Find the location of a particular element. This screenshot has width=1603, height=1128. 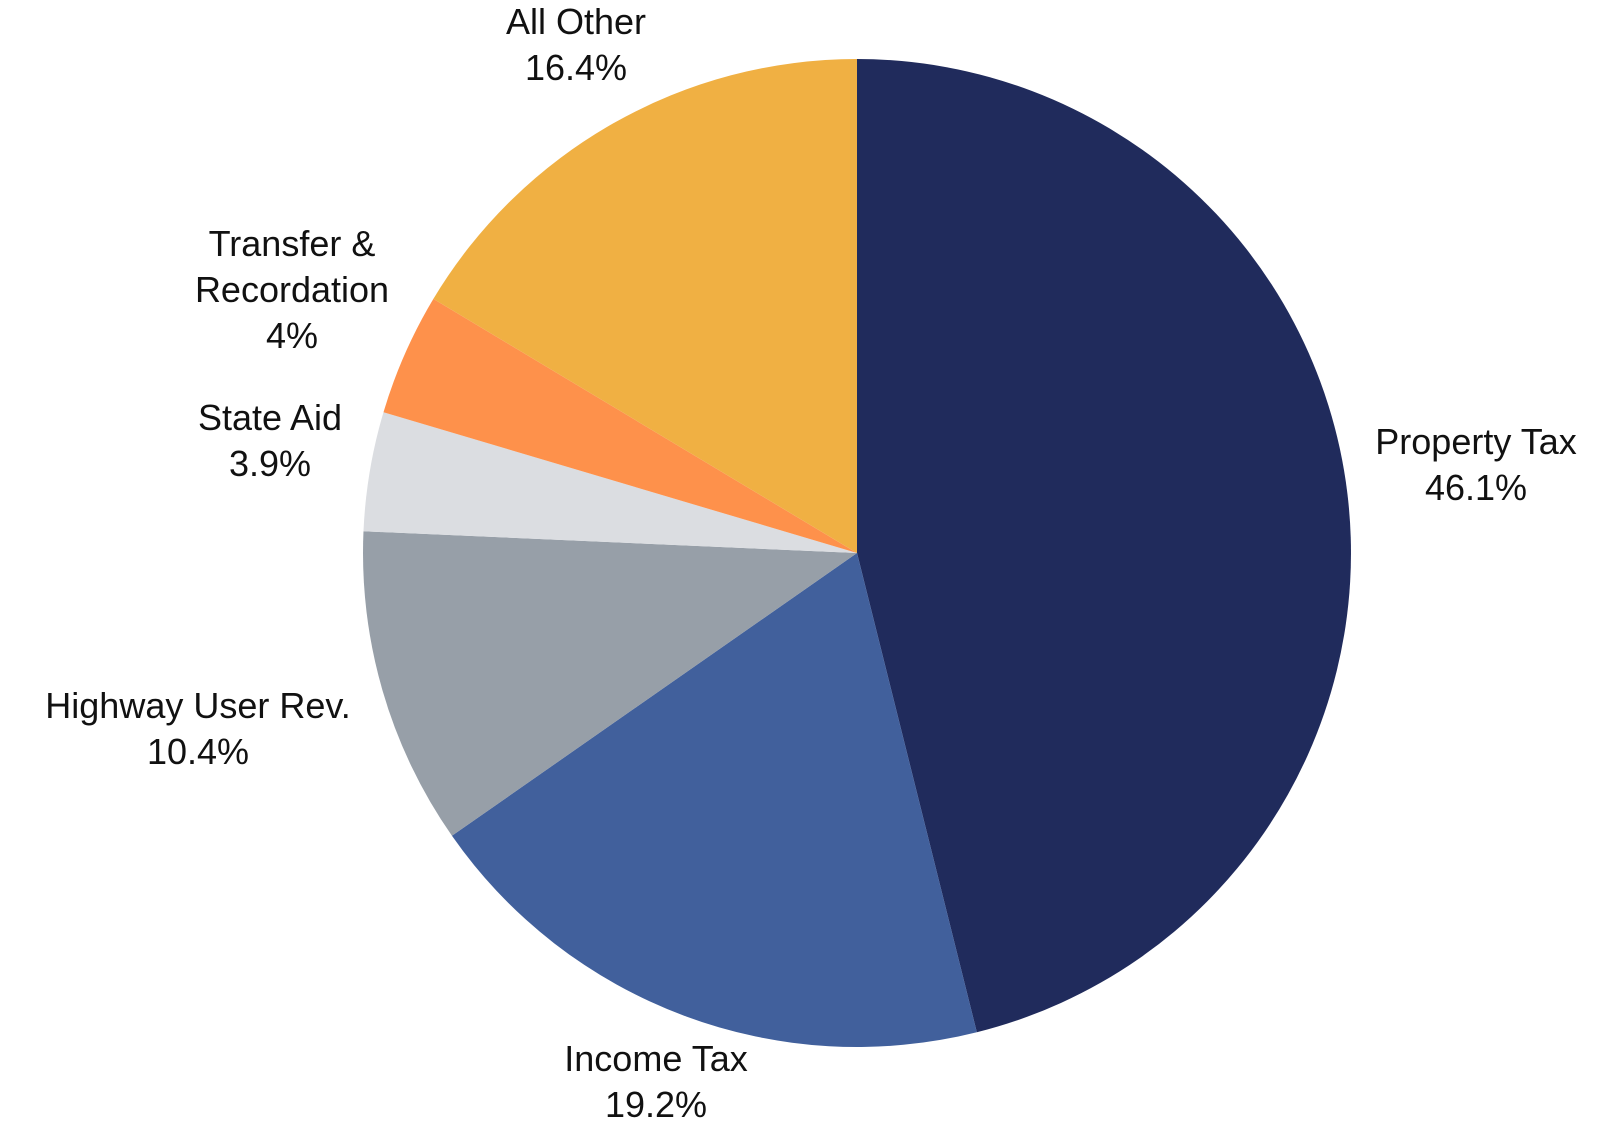

slice-label-transfer-recordation: Transfer & Recordation 4% is located at coordinates (292, 289).